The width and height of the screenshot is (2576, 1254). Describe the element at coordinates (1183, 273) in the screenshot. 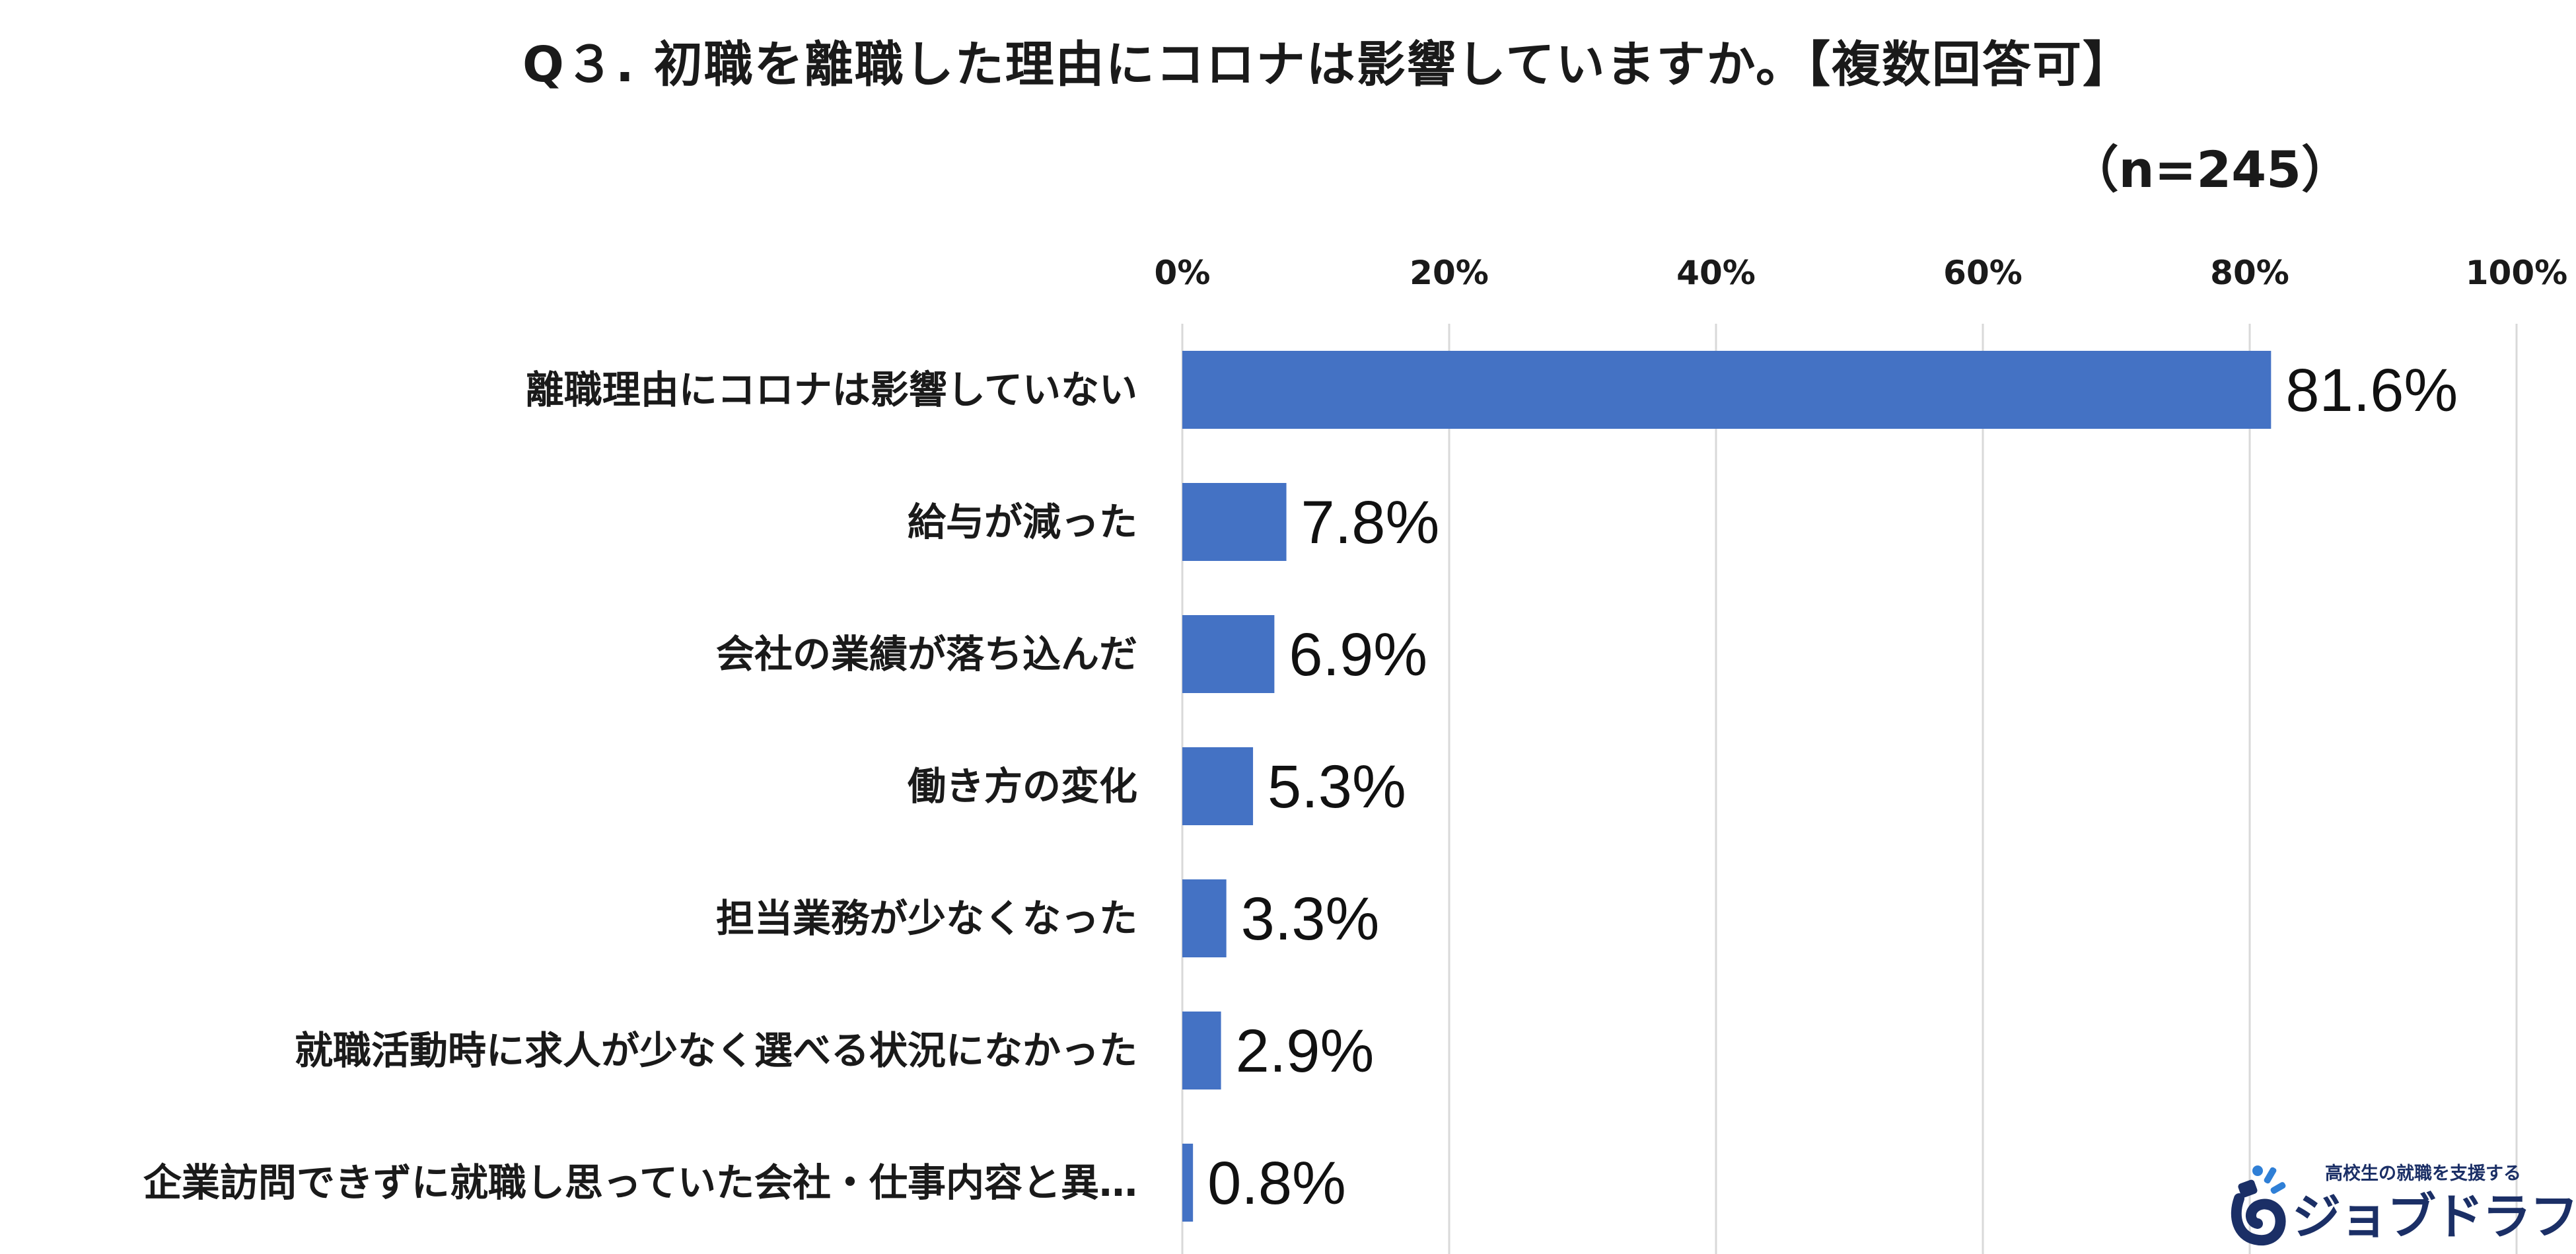

I see `x-tick-label: 0%` at that location.